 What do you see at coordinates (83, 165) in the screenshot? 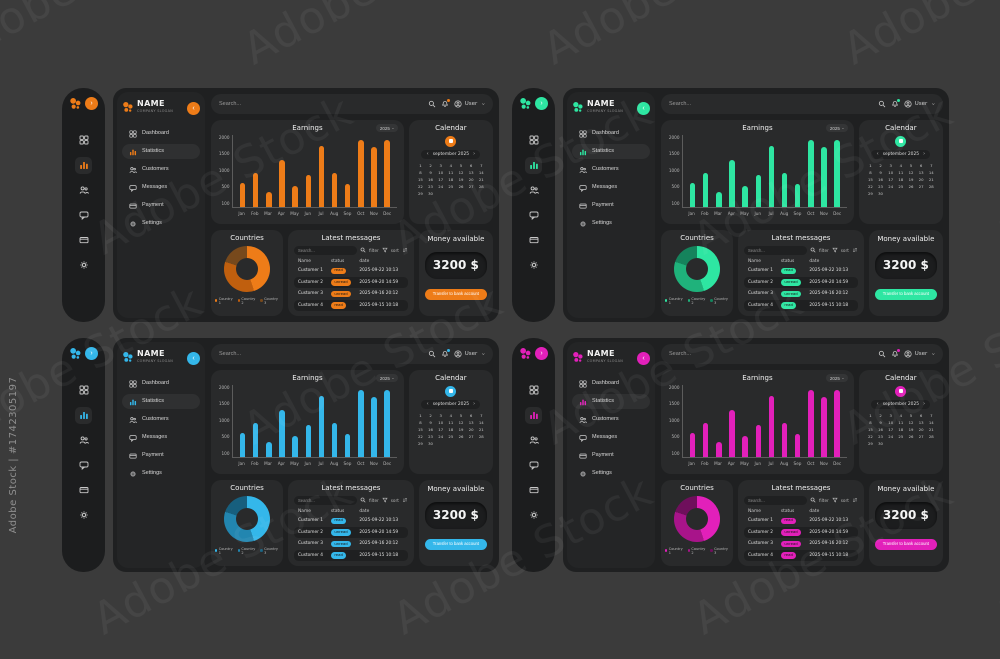
I see `rail-item-statistics` at bounding box center [83, 165].